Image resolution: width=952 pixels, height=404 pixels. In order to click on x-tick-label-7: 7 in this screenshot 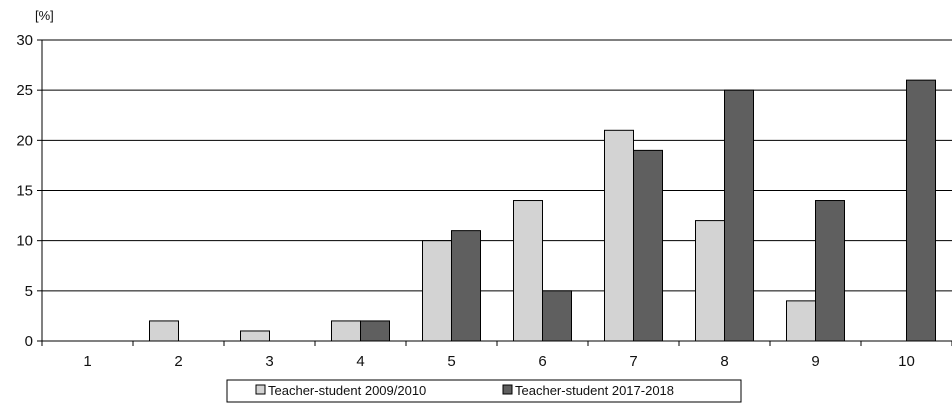, I will do `click(633, 361)`.